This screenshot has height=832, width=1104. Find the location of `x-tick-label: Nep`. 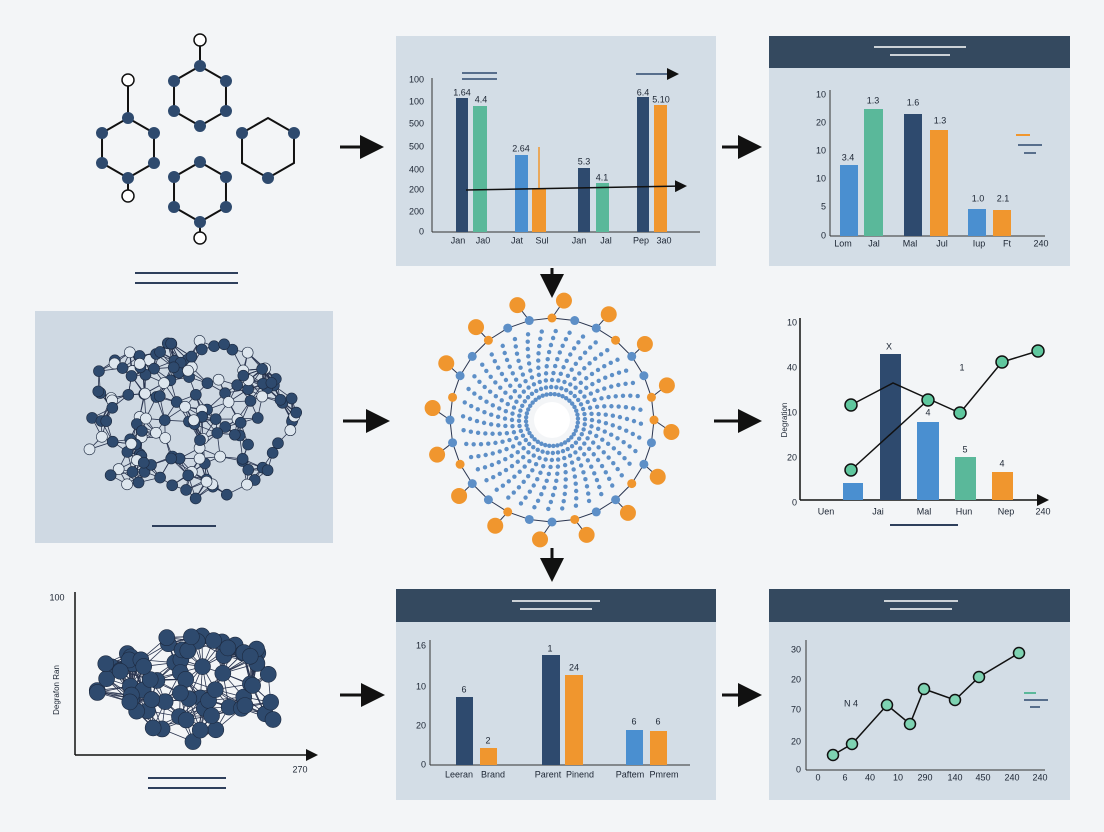

x-tick-label: Nep is located at coordinates (1006, 511).